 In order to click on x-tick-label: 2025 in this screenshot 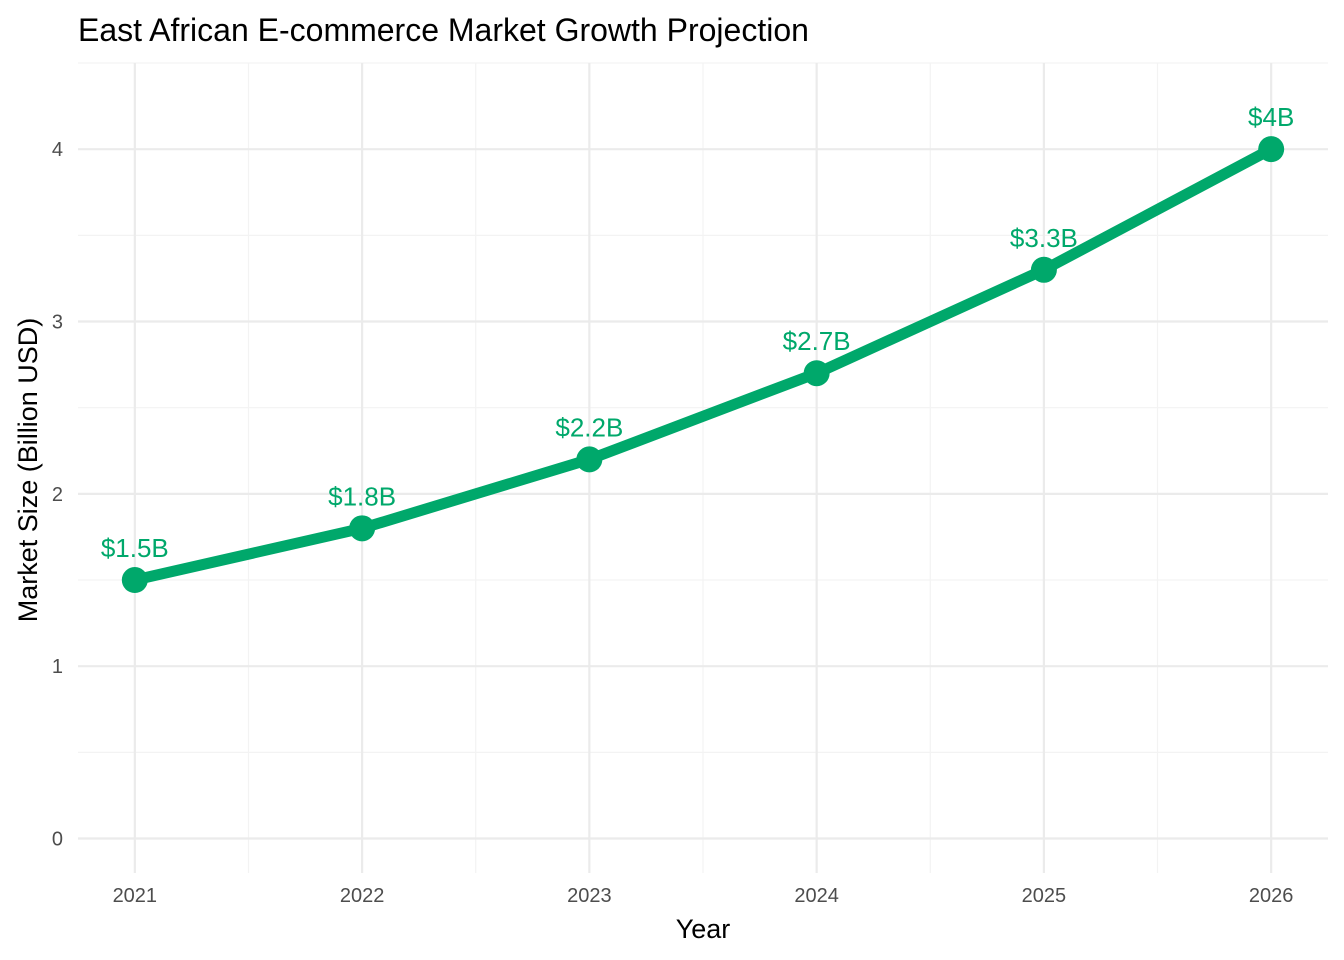, I will do `click(1044, 896)`.